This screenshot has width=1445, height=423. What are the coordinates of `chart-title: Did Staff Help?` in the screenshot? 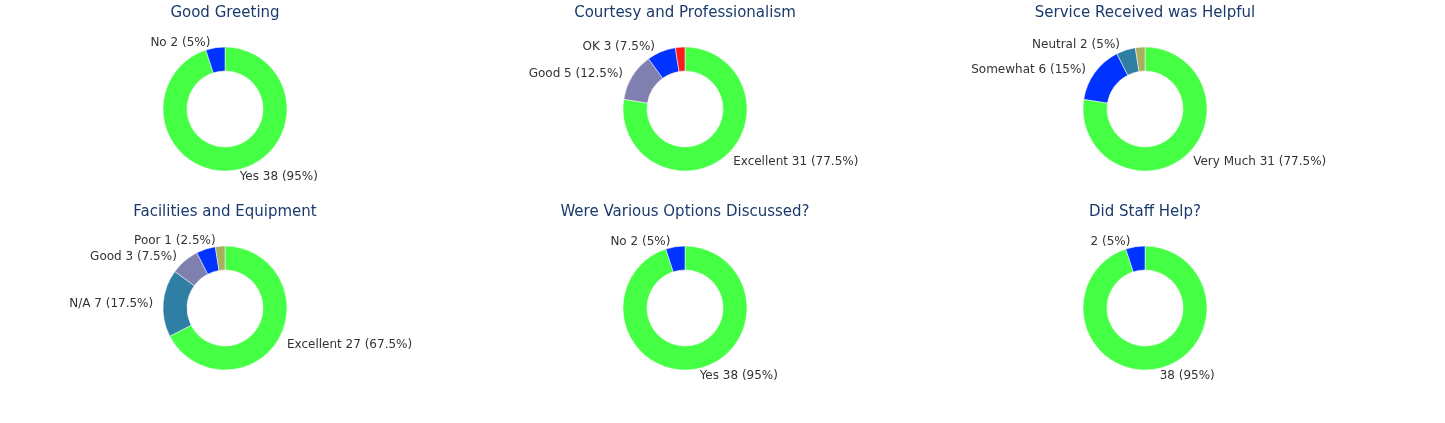 It's located at (1145, 211).